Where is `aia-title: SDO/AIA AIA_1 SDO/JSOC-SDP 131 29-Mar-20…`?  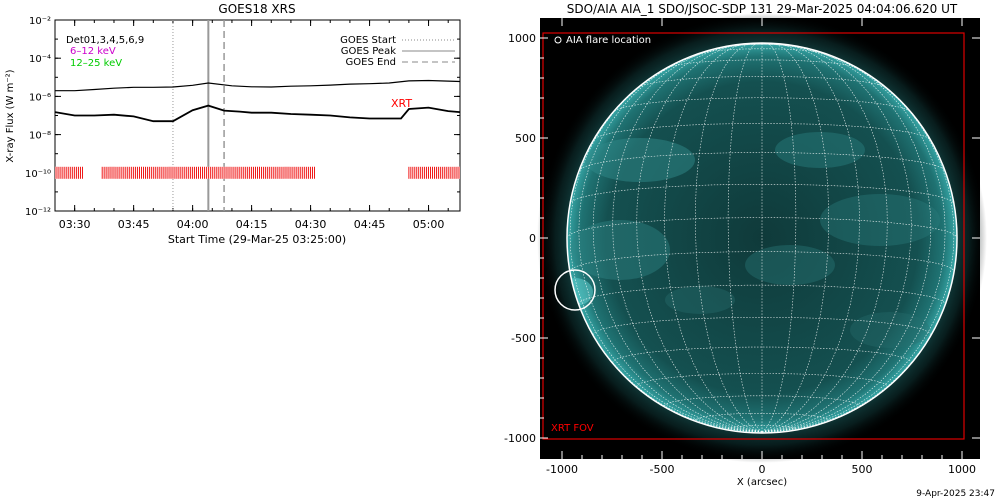
aia-title: SDO/AIA AIA_1 SDO/JSOC-SDP 131 29-Mar-20… is located at coordinates (762, 9).